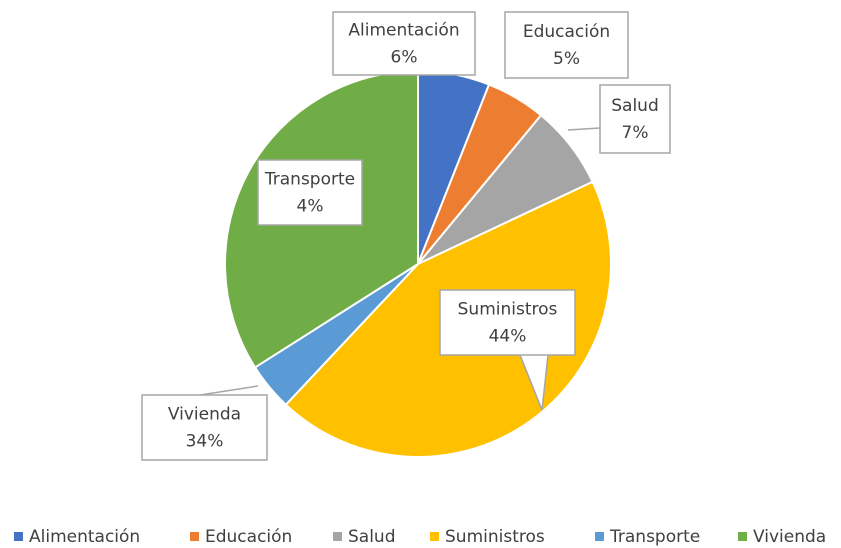 This screenshot has height=548, width=841. What do you see at coordinates (566, 32) in the screenshot?
I see `data-label-name: Educación` at bounding box center [566, 32].